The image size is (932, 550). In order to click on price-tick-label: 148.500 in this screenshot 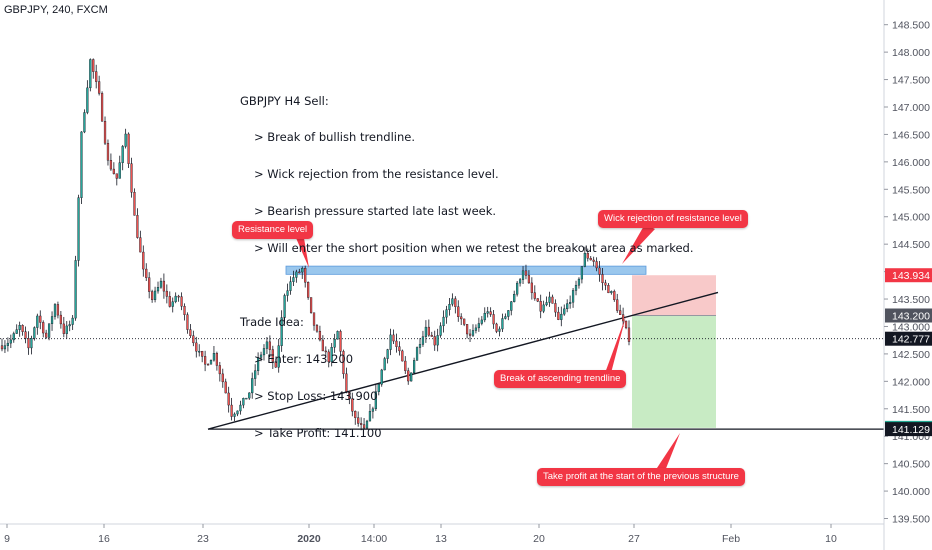, I will do `click(911, 26)`.